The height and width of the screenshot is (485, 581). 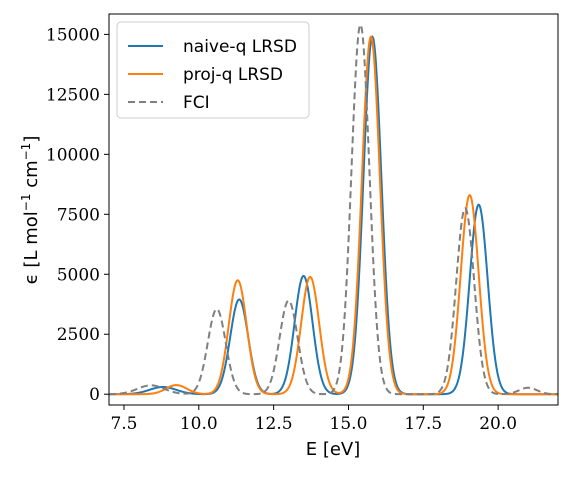 I want to click on legend-label-fci: FCI, so click(x=196, y=103).